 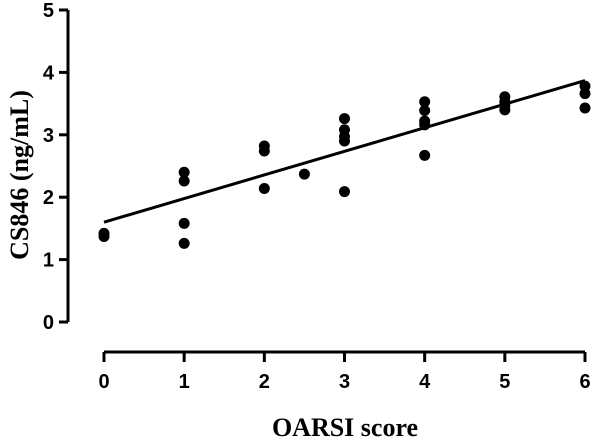 What do you see at coordinates (264, 382) in the screenshot?
I see `x-tick-label: 2` at bounding box center [264, 382].